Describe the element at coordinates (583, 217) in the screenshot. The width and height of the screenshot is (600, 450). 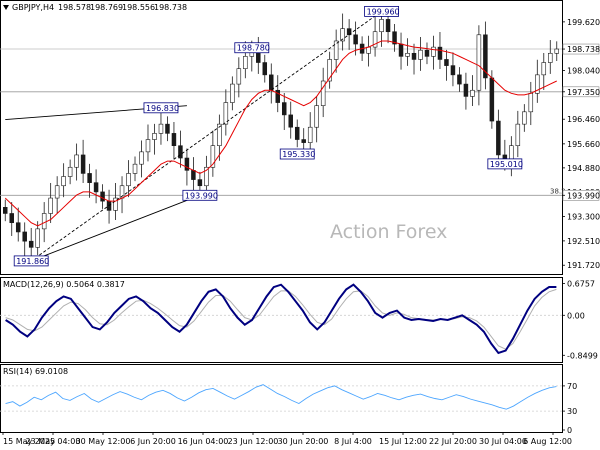
I see `price-tick-label: 193.300` at that location.